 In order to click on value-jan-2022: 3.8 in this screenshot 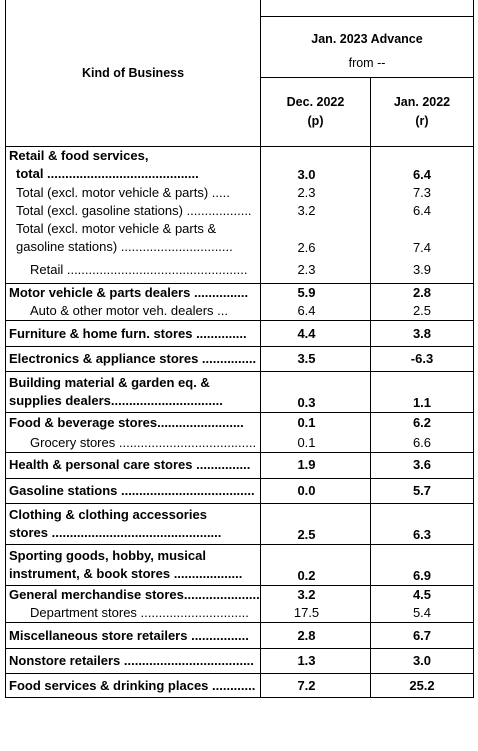, I will do `click(422, 333)`.